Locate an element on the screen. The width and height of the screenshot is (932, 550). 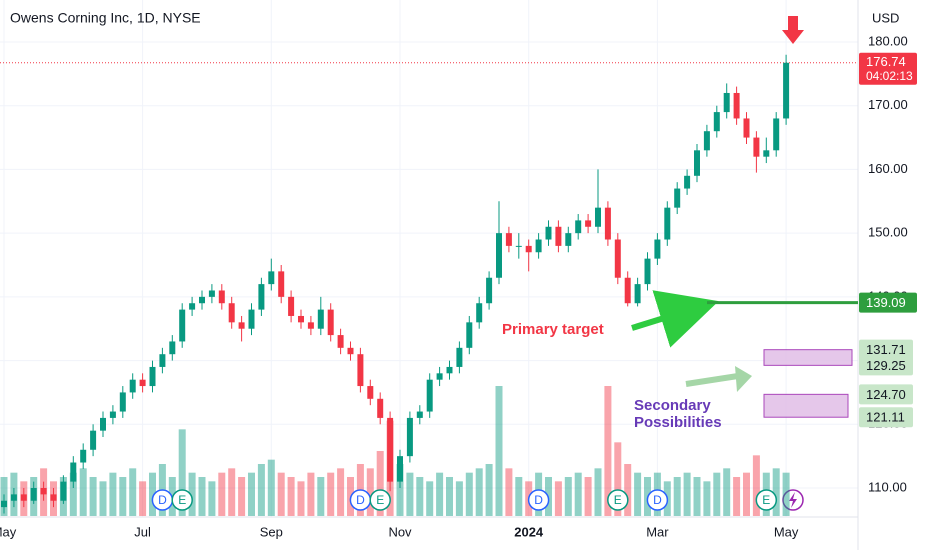
secondary-arrow-head is located at coordinates (743, 379).